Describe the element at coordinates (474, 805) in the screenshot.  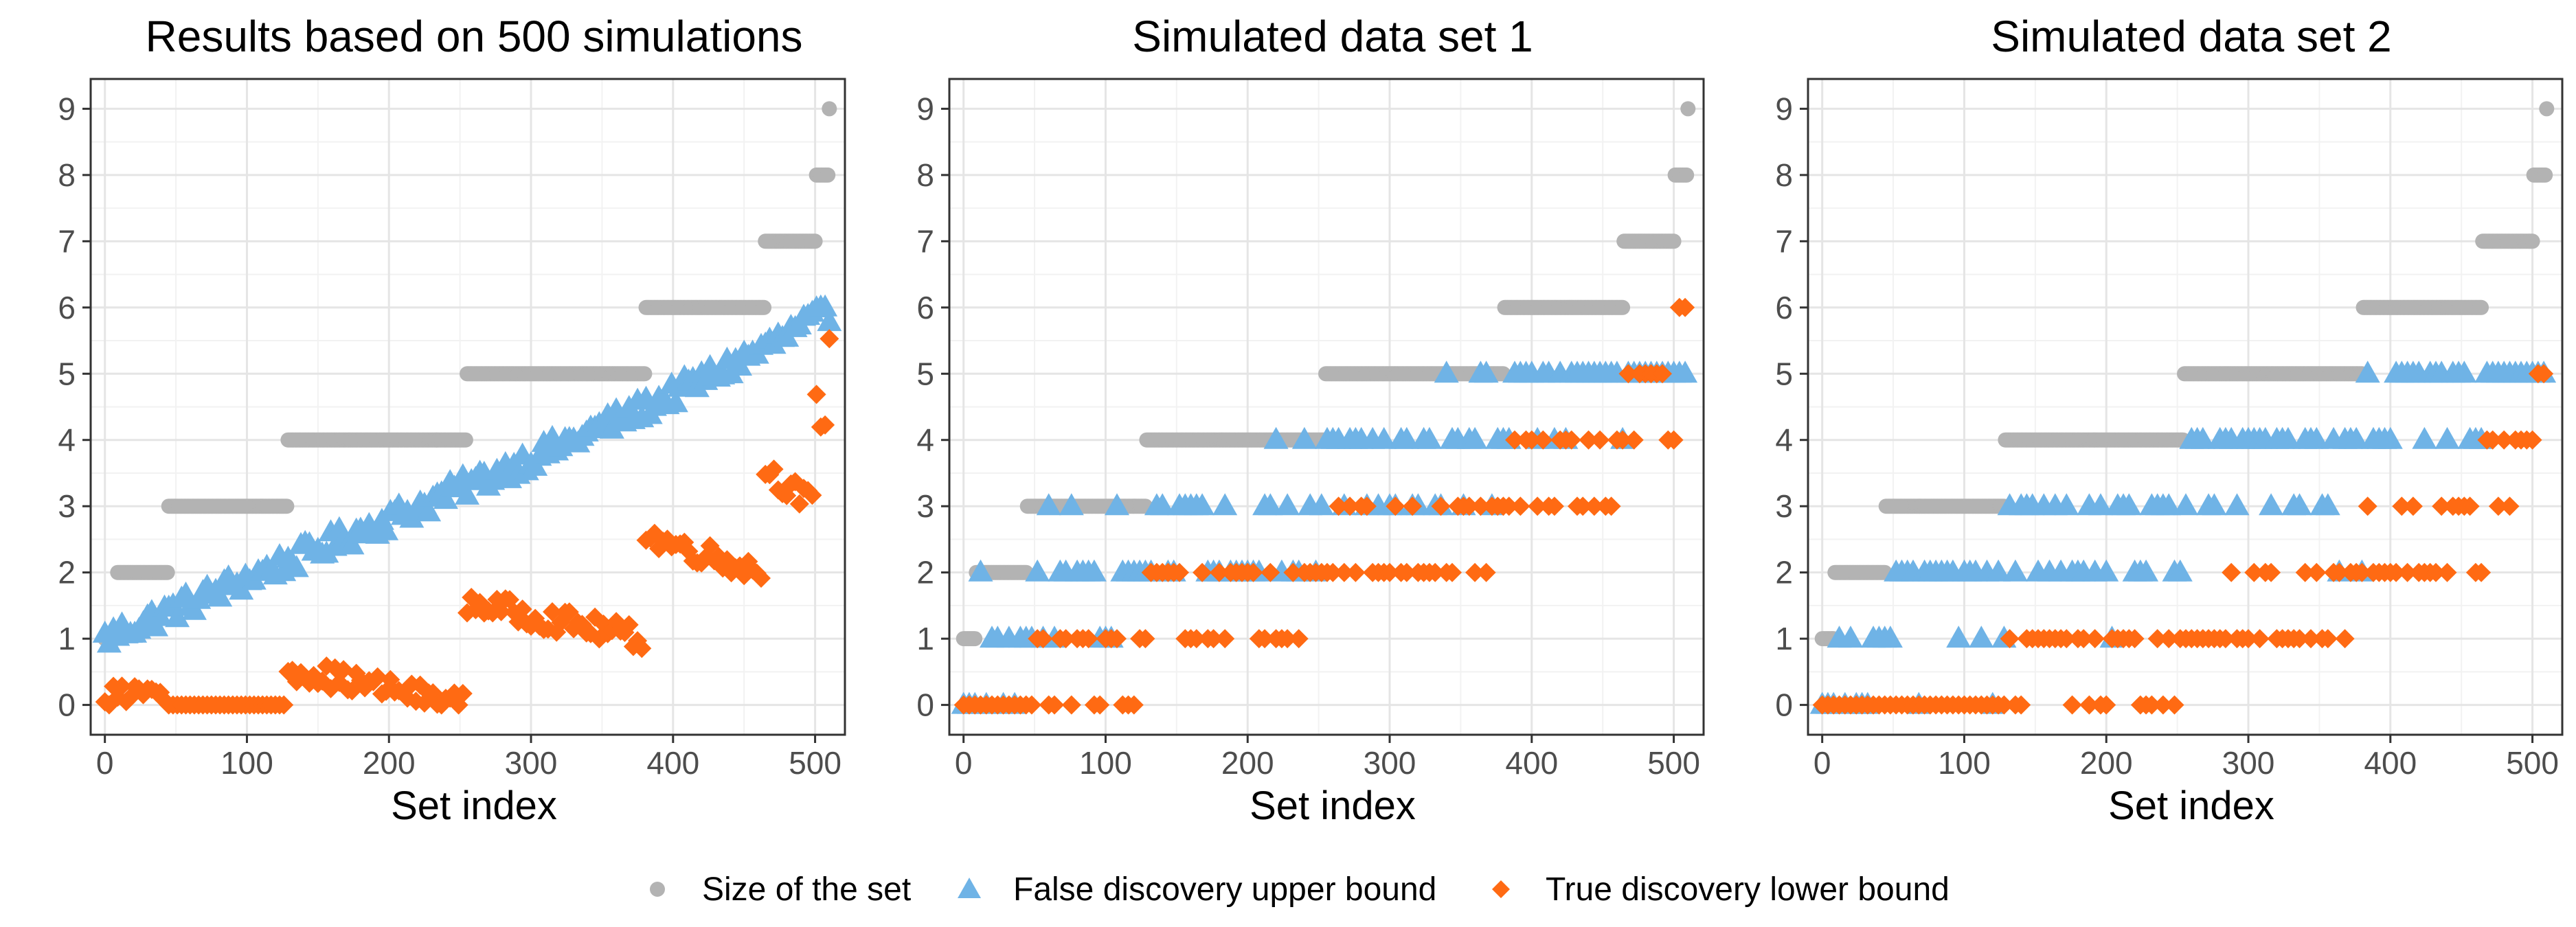
I see `panel-1-x-axis-title: Set index` at that location.